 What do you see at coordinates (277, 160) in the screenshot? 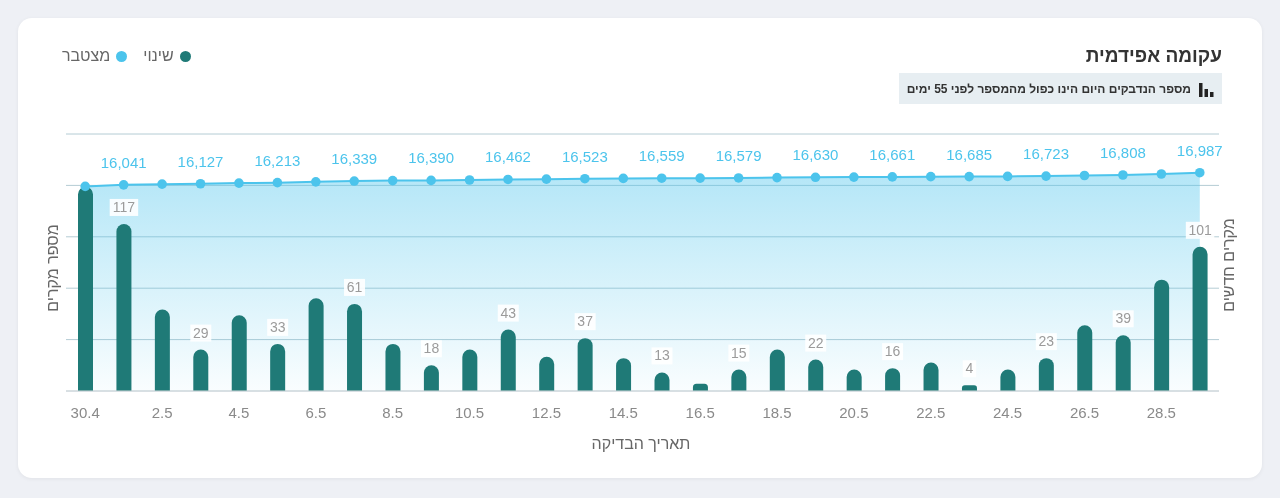
I see `data-label: 16,213` at bounding box center [277, 160].